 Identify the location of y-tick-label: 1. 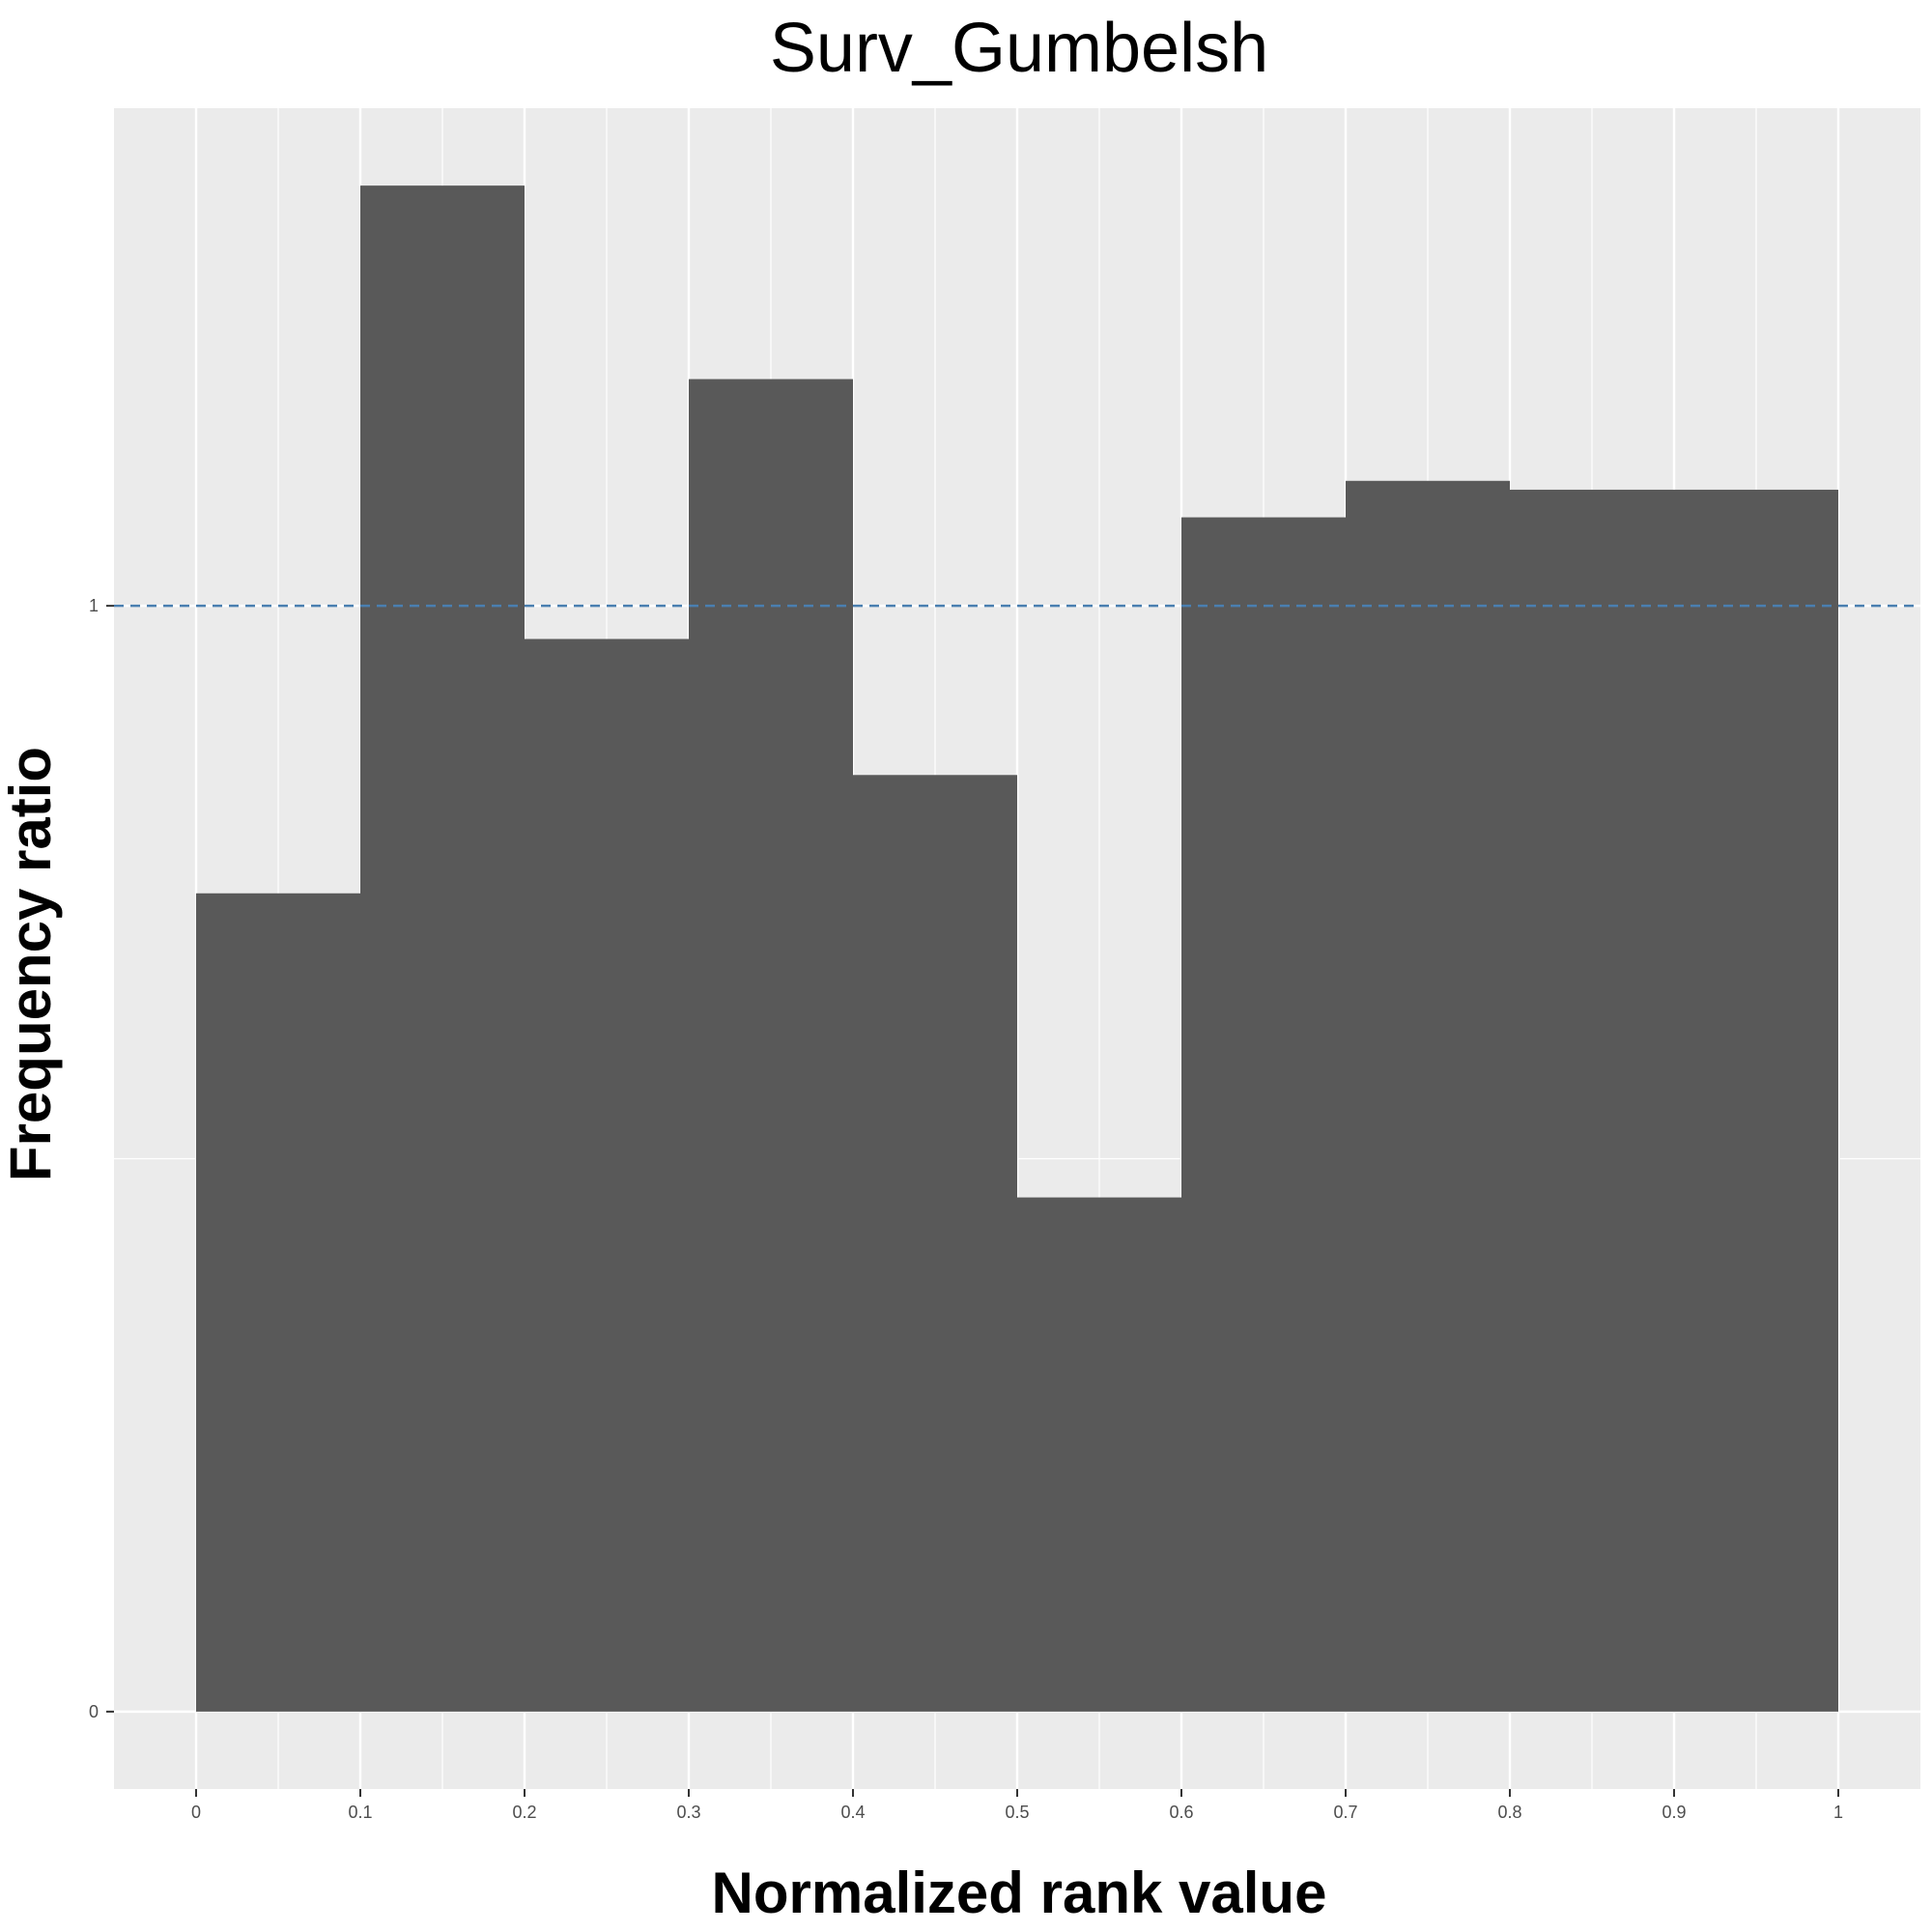
(94, 605).